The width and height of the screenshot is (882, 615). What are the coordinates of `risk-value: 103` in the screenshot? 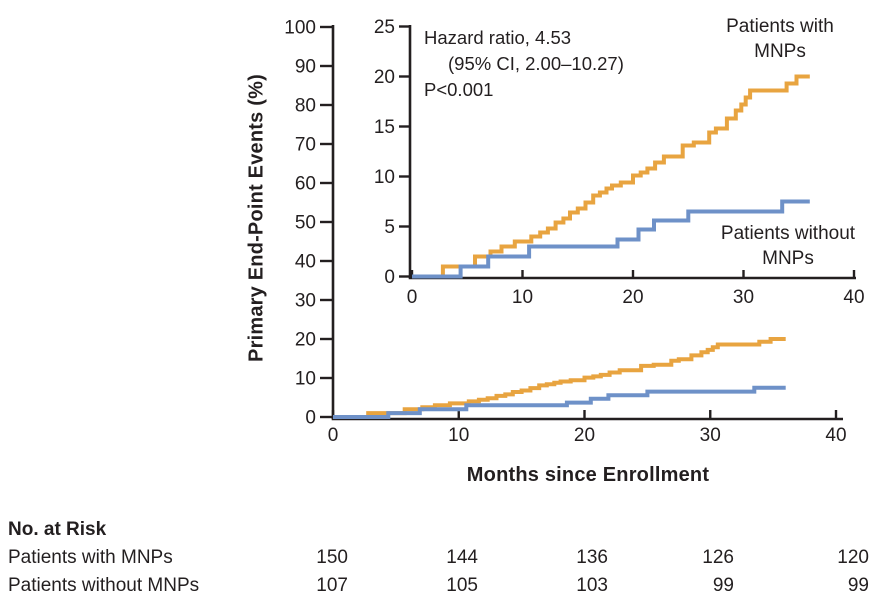 It's located at (592, 585).